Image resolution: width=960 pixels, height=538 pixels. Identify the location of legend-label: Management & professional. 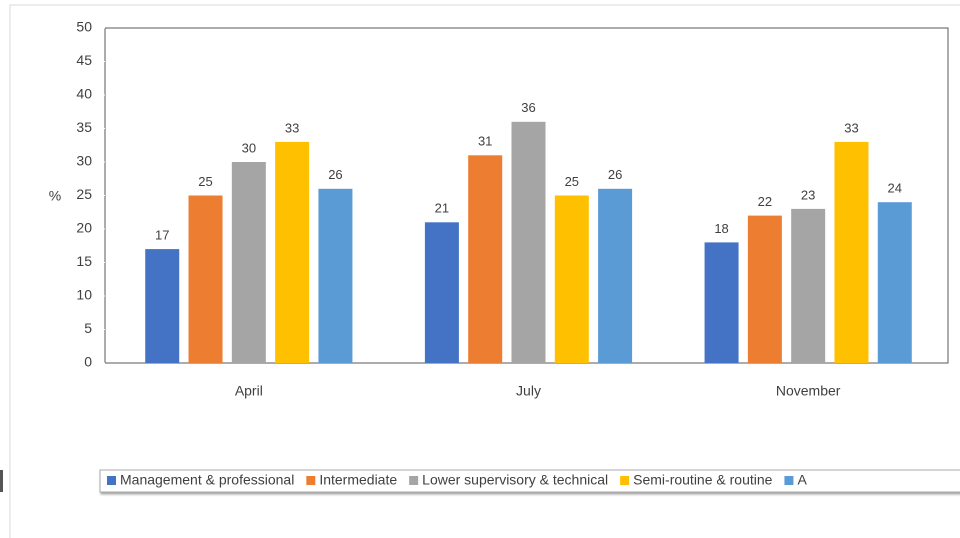
(207, 480).